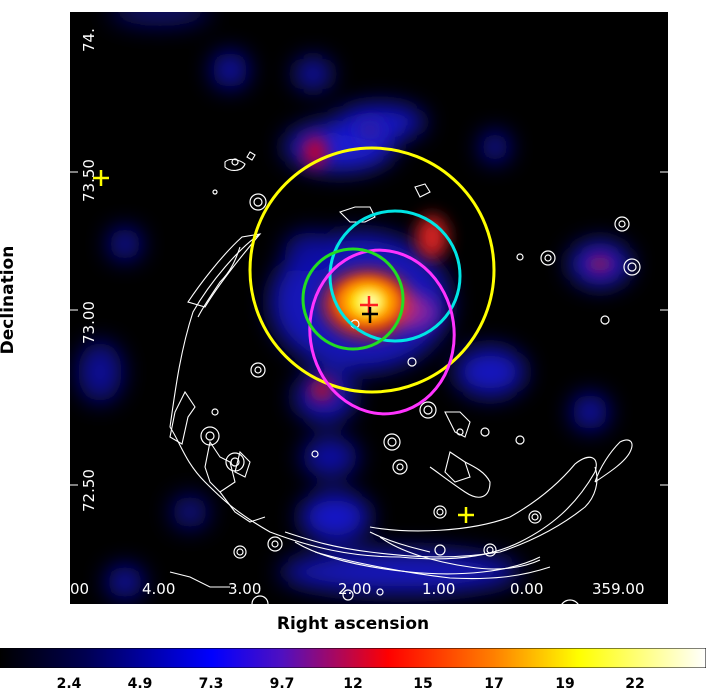 Image resolution: width=706 pixels, height=696 pixels. I want to click on x-tick-label: 00, so click(79, 589).